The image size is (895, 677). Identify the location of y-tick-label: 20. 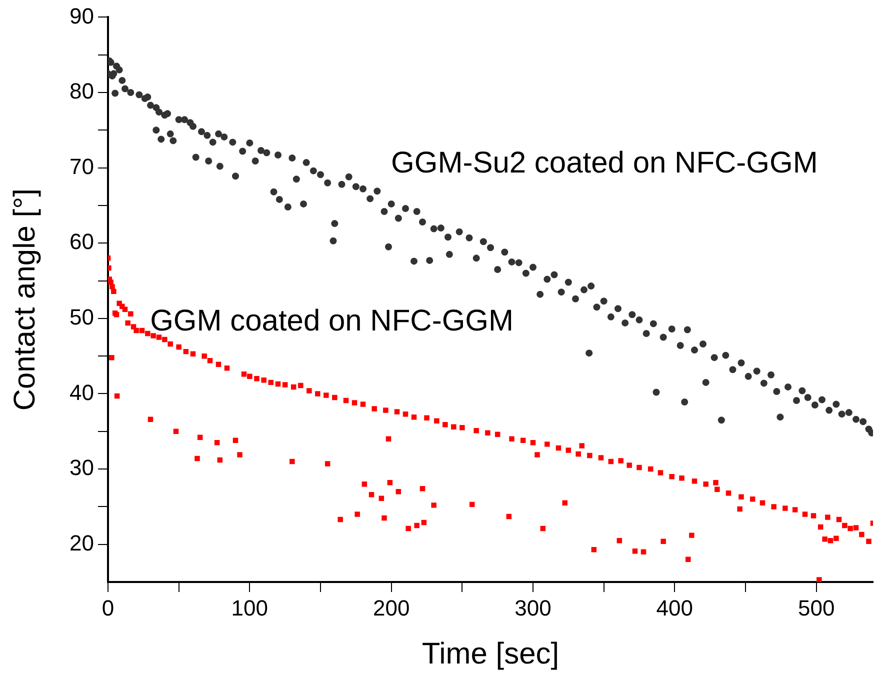
(82, 543).